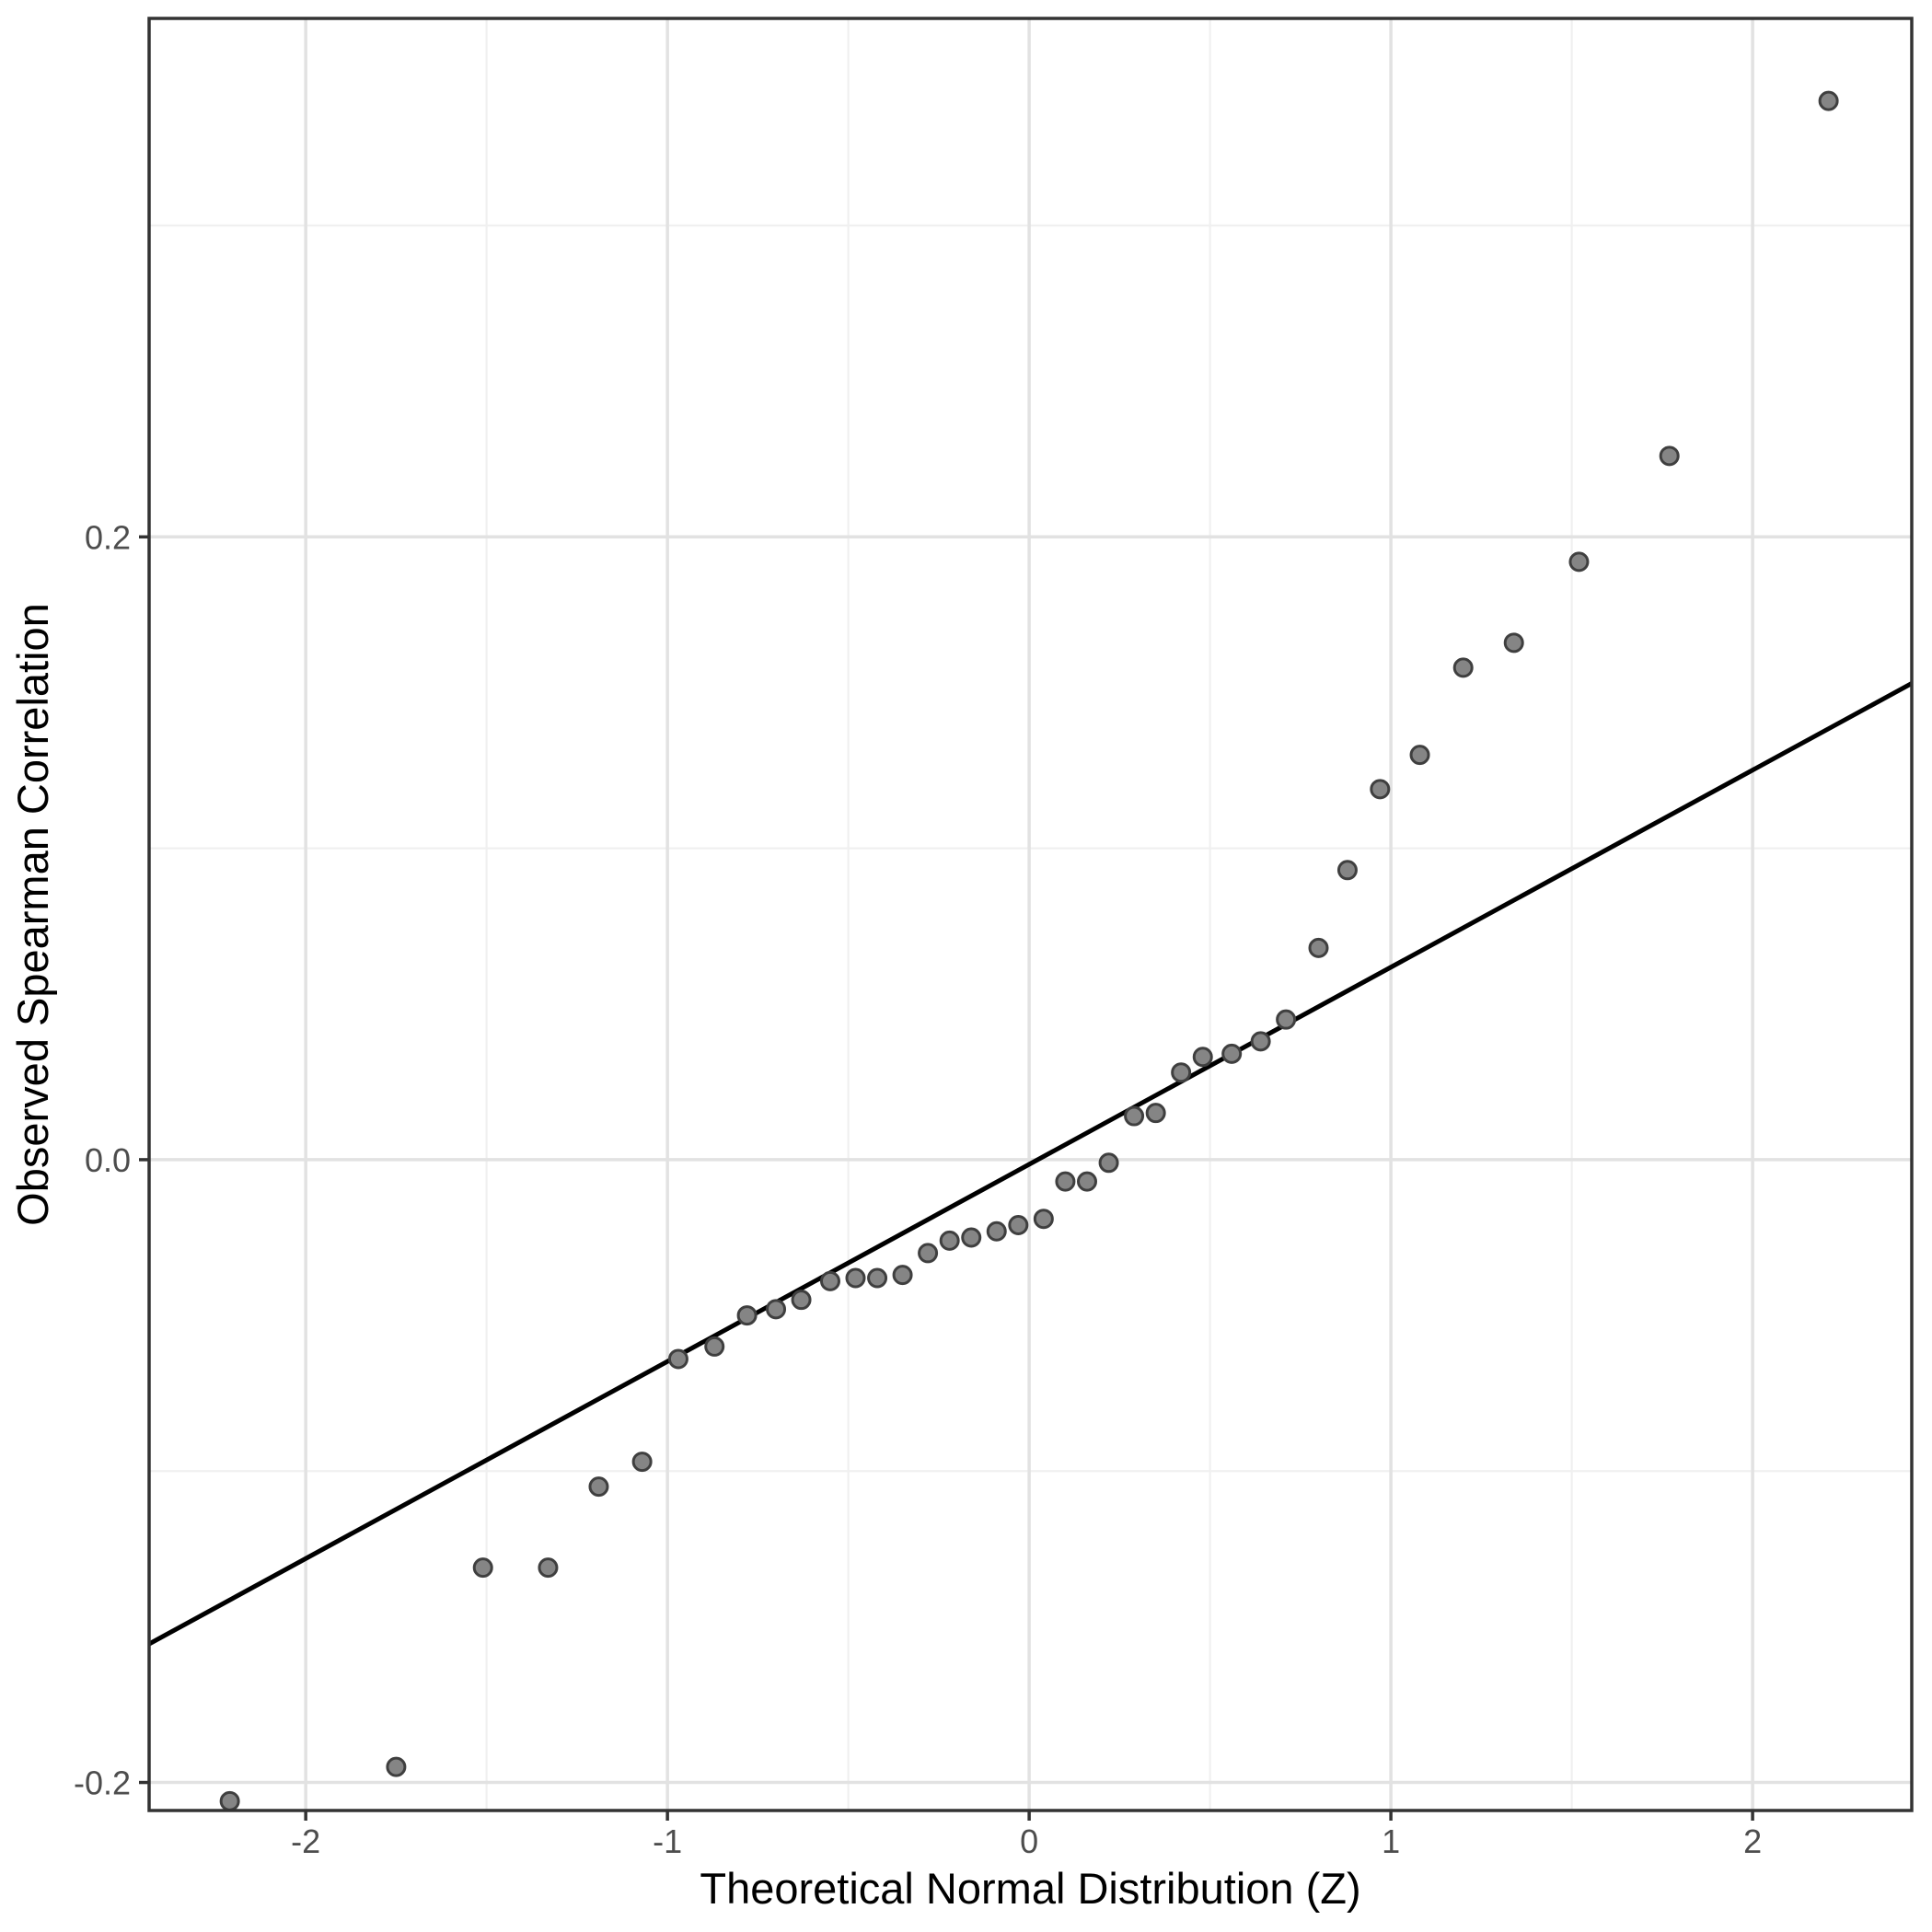  What do you see at coordinates (306, 1841) in the screenshot?
I see `x-tick-label: -2` at bounding box center [306, 1841].